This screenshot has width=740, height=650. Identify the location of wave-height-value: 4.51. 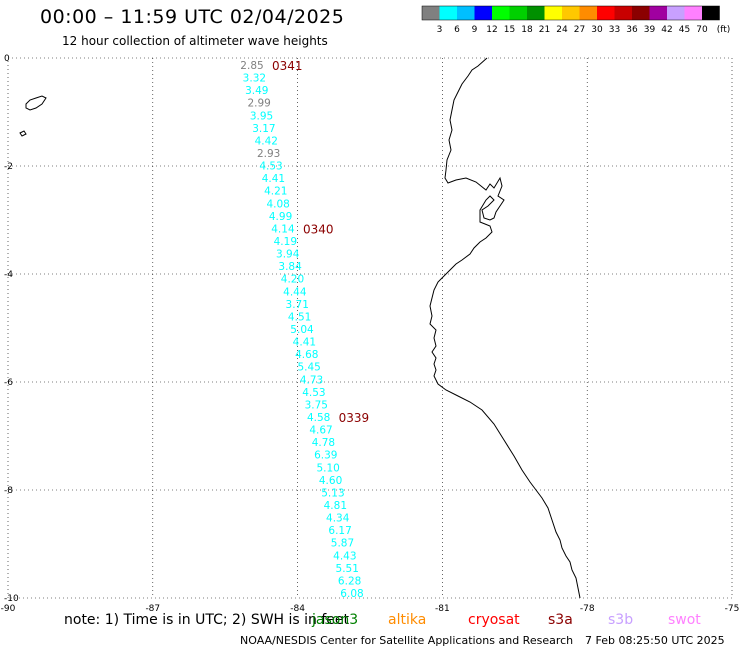
(299, 317).